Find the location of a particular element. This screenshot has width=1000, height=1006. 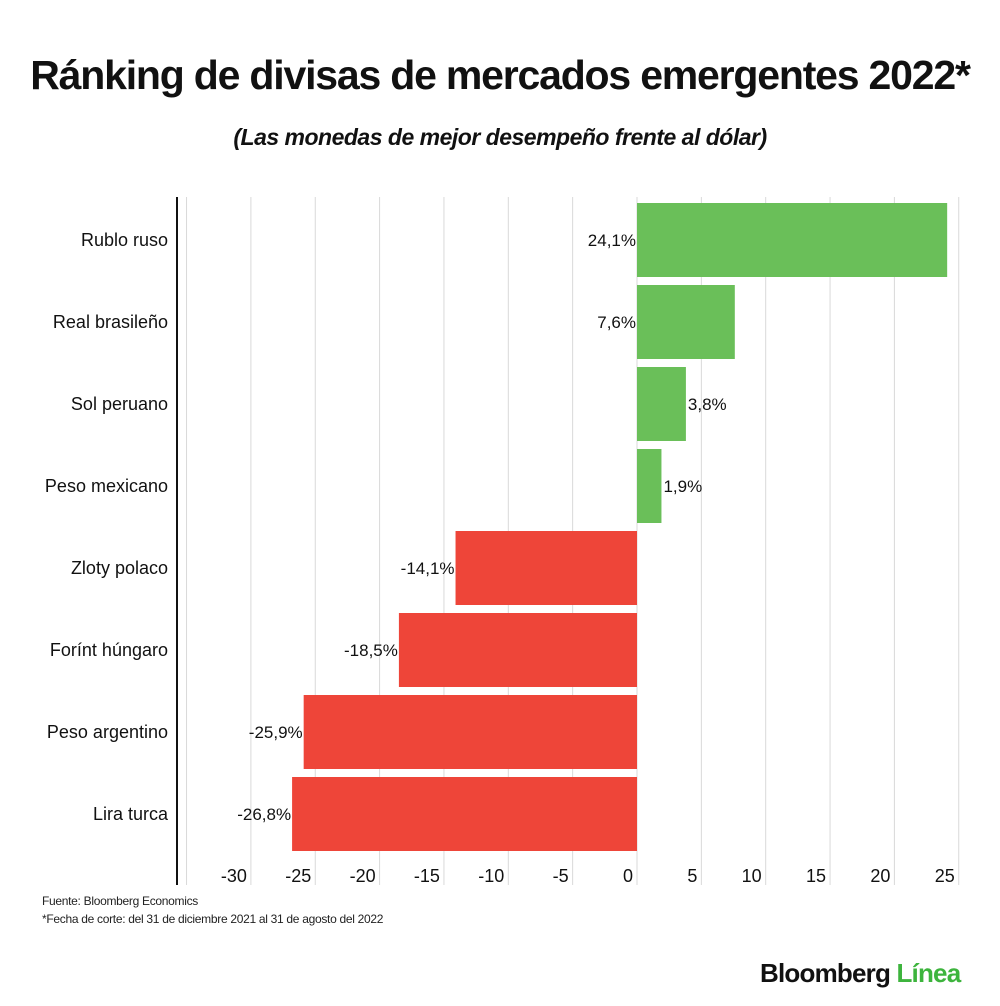

data-label: 24,1% is located at coordinates (612, 240).